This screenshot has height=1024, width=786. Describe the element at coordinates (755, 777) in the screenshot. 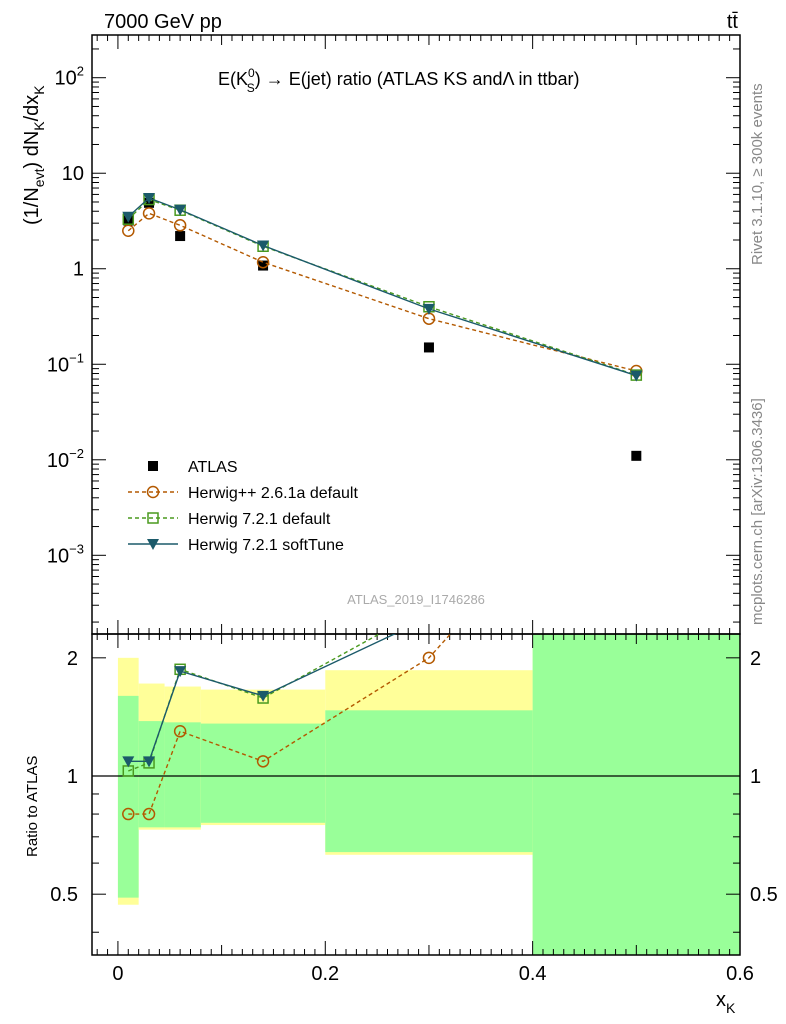

I see `ratio-y-tick-label-right: 1` at that location.